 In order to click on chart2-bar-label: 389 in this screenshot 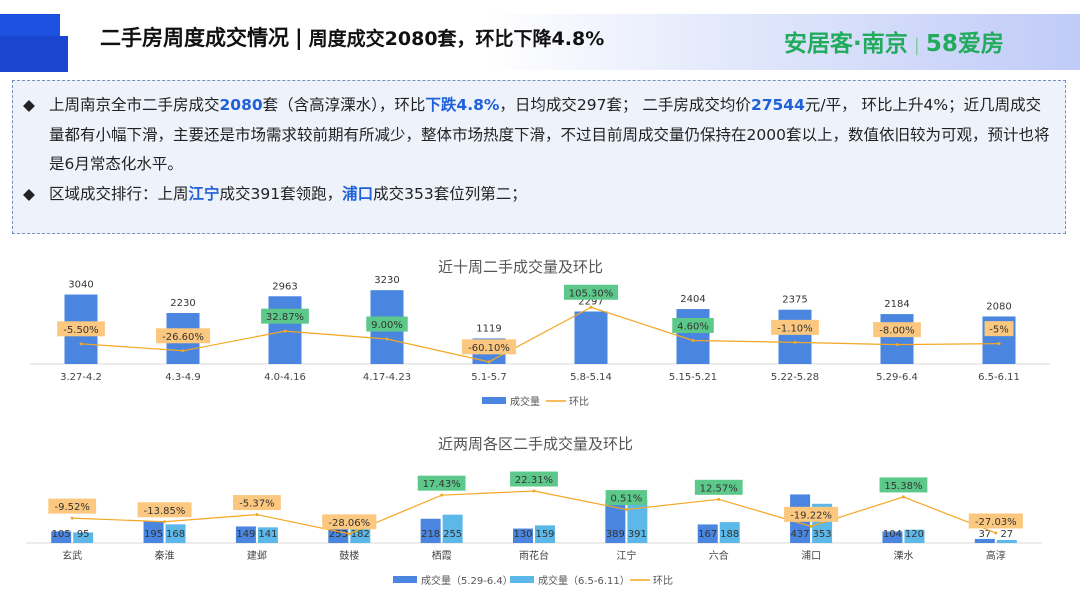, I will do `click(615, 534)`.